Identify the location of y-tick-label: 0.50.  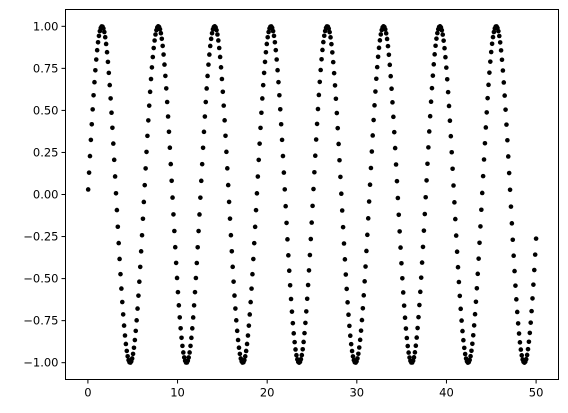
(46, 110).